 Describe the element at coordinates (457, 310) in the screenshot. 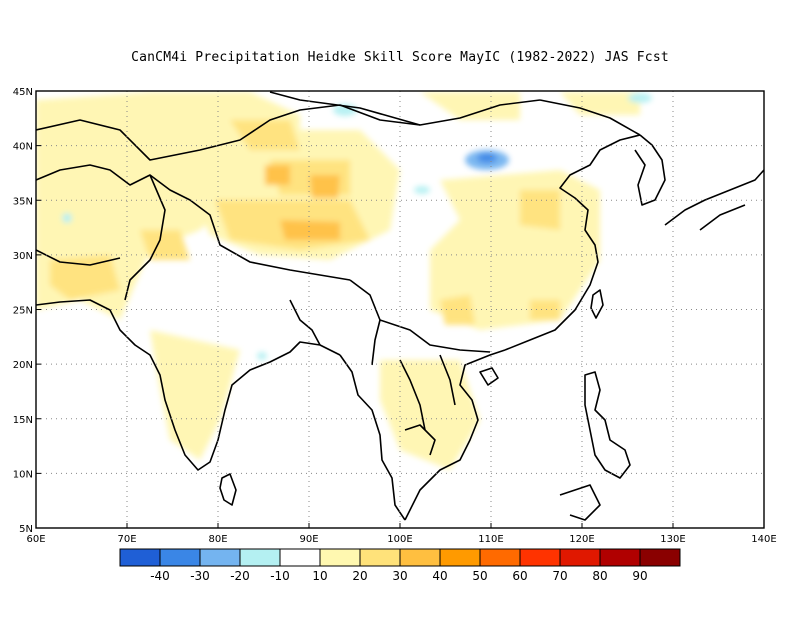

I see `shade-south-china` at that location.